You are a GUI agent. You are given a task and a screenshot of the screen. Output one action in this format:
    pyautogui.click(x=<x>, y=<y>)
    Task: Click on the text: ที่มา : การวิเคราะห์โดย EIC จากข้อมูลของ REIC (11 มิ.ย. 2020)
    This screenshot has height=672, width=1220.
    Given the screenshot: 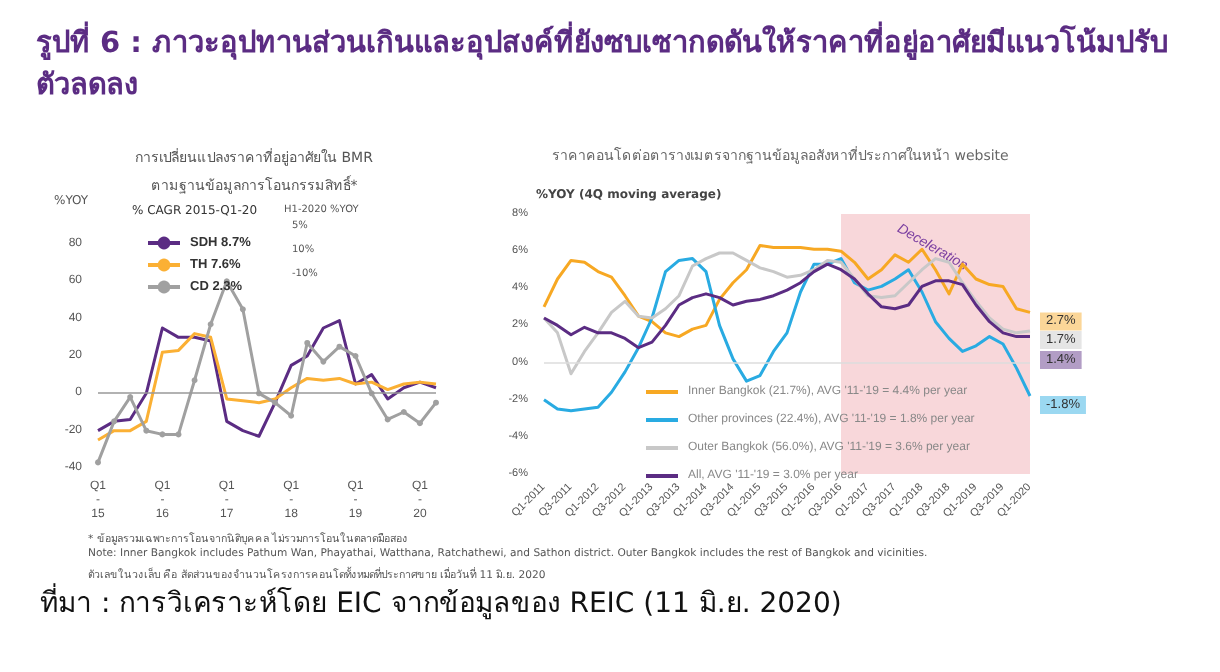 What is the action you would take?
    pyautogui.click(x=441, y=602)
    